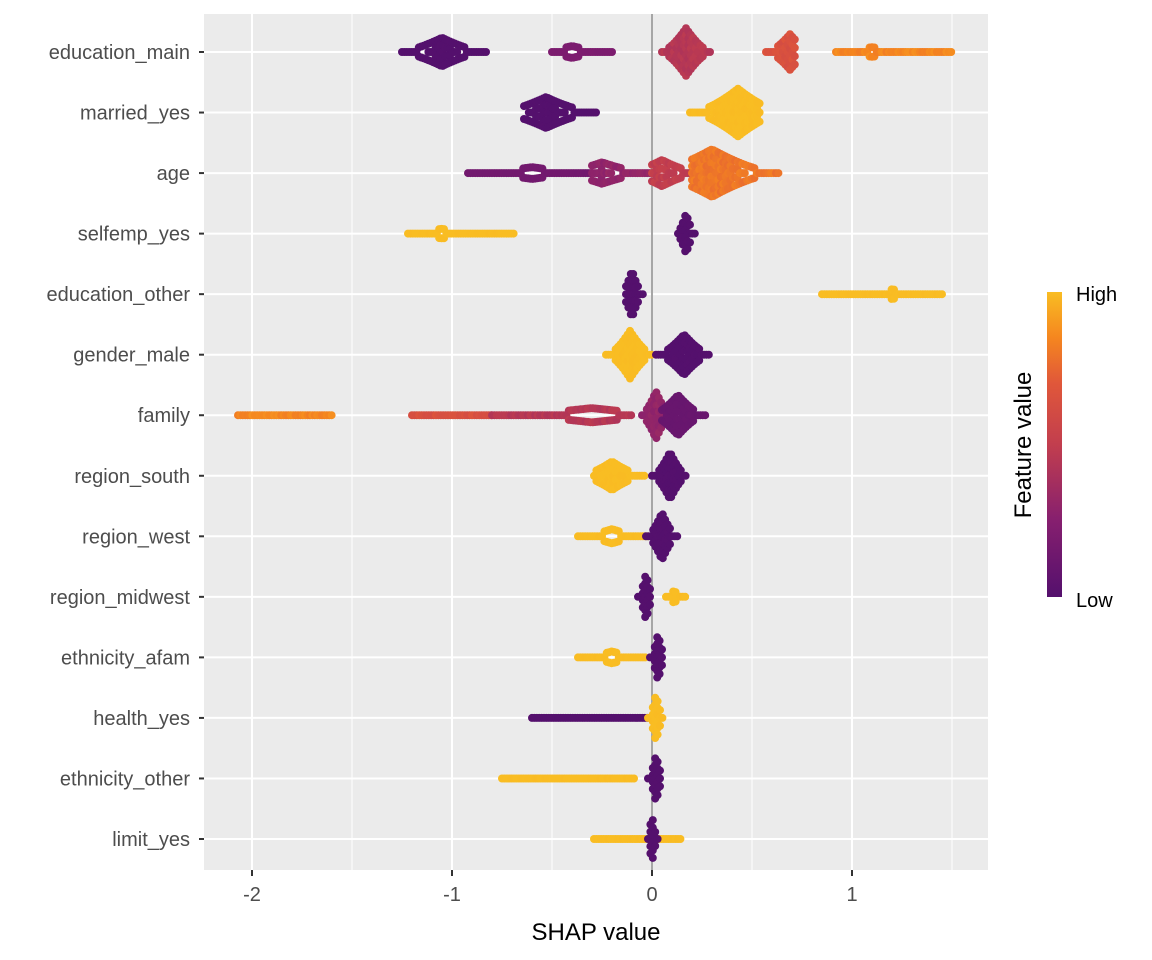 The height and width of the screenshot is (960, 1152). What do you see at coordinates (637, 839) in the screenshot?
I see `feature-swarm-limit_yes` at bounding box center [637, 839].